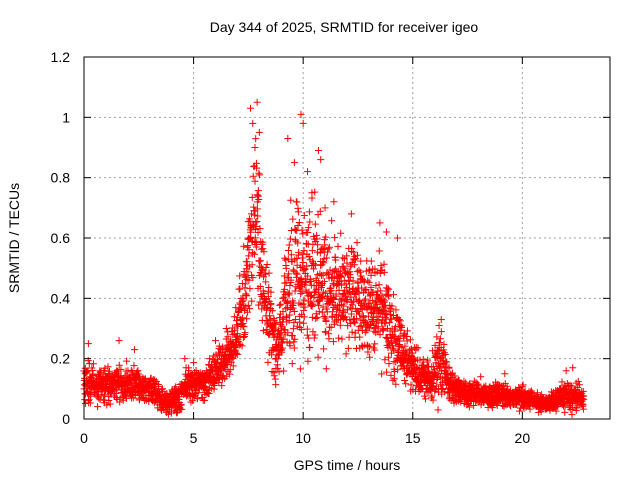  I want to click on y-axis-label: SRMTID / TECUs, so click(14, 238).